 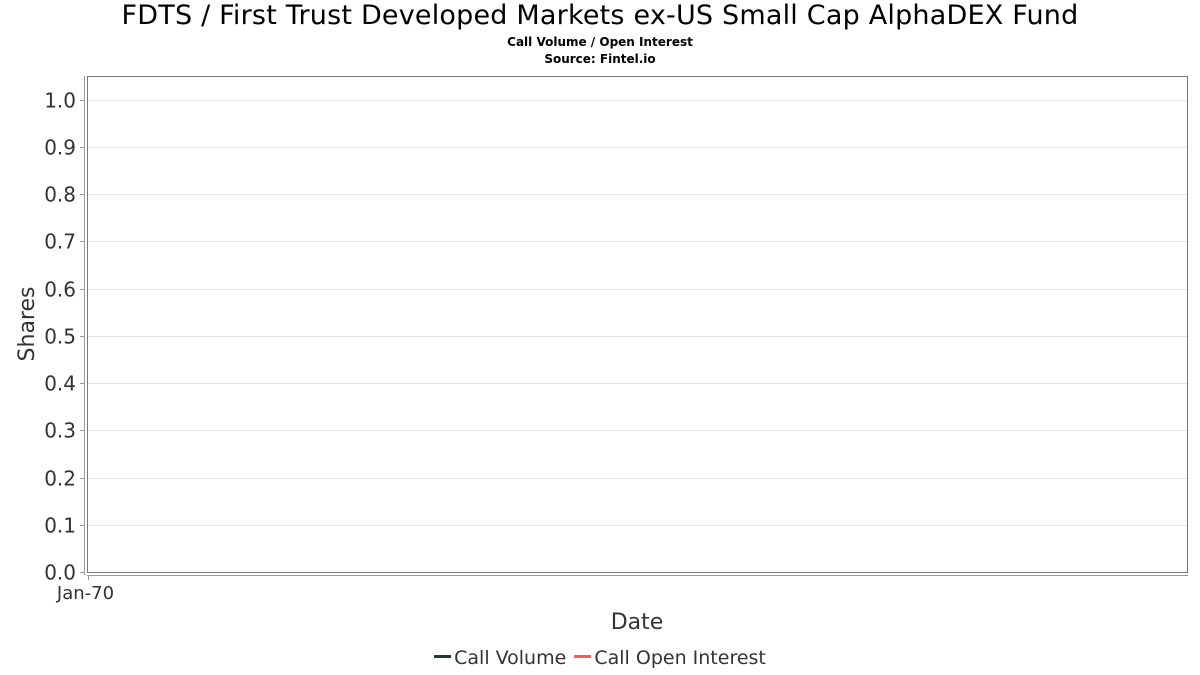 What do you see at coordinates (60, 573) in the screenshot?
I see `y-tick-label: 0.0` at bounding box center [60, 573].